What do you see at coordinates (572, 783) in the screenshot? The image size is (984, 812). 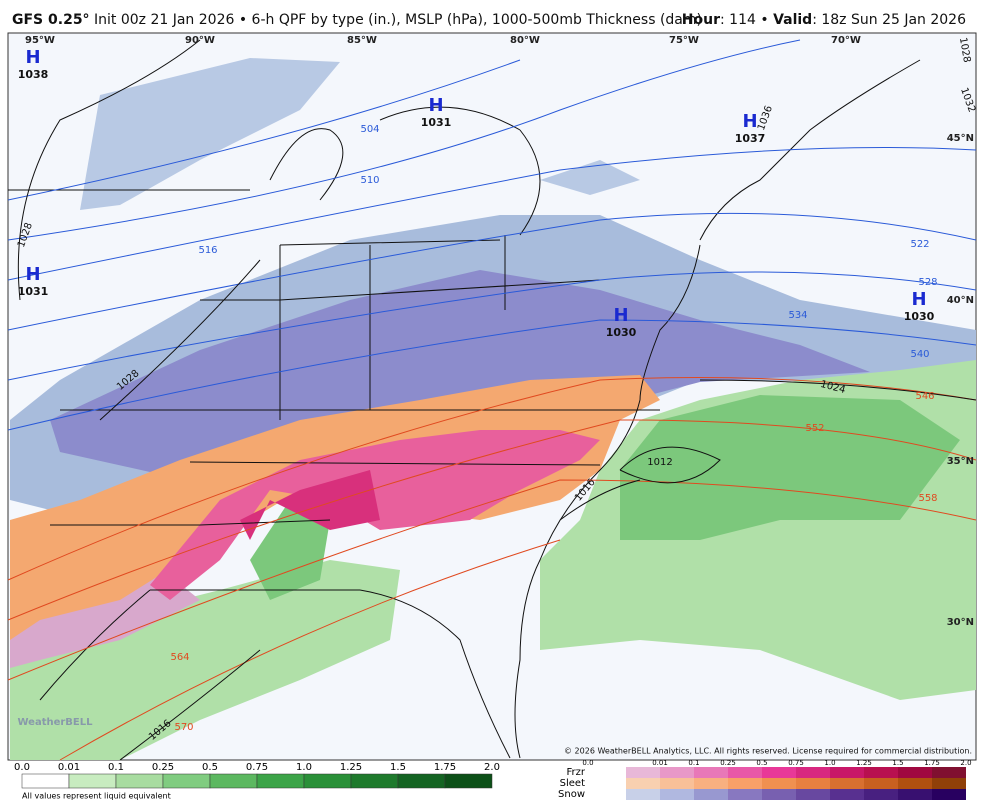 I see `precip-type: Sleet` at bounding box center [572, 783].